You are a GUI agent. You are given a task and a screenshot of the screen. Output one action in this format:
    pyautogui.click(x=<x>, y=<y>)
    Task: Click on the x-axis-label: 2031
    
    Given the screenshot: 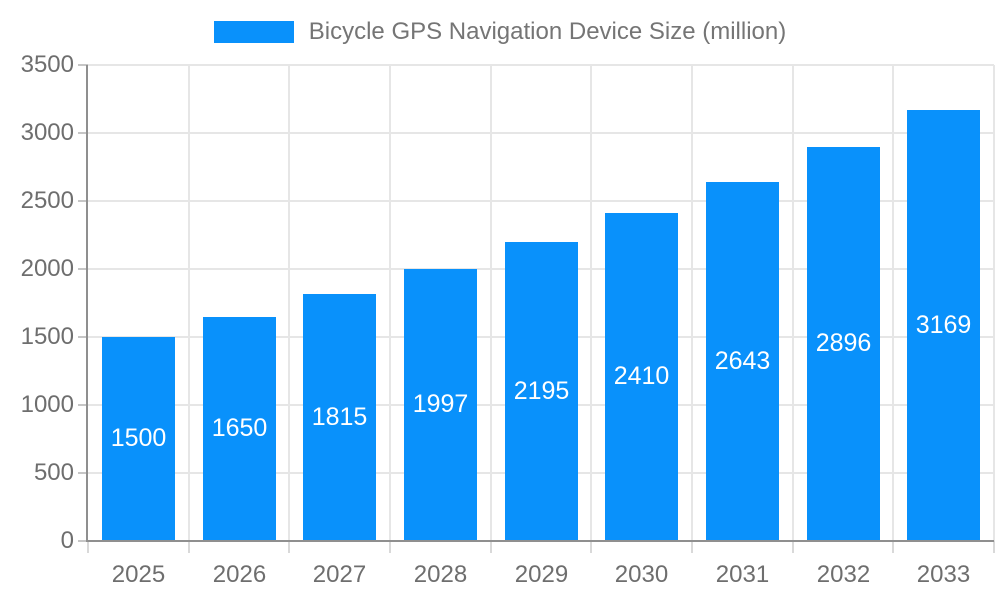 What is the action you would take?
    pyautogui.click(x=742, y=574)
    